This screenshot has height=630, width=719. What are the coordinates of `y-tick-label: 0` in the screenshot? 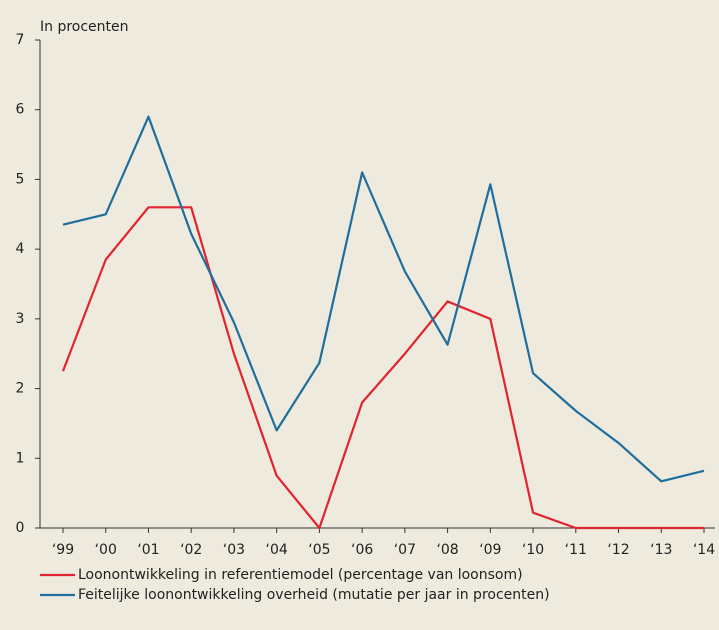 It's located at (20, 528).